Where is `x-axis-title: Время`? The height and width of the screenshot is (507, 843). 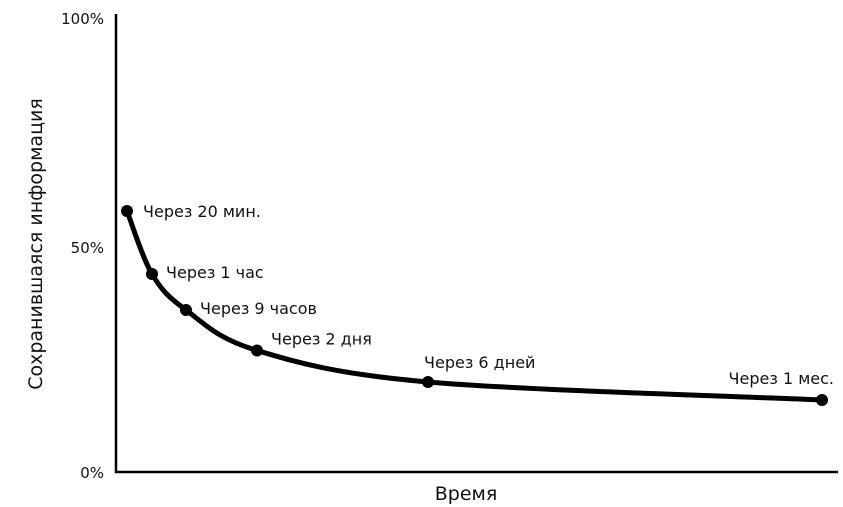 x-axis-title: Время is located at coordinates (466, 494).